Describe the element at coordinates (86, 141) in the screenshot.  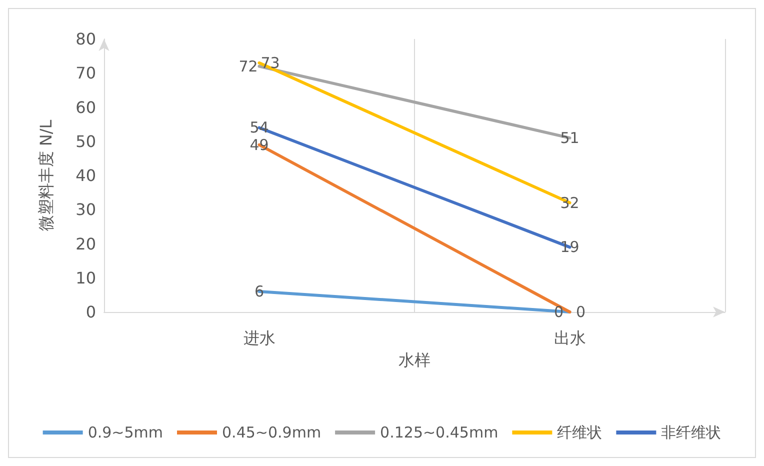
I see `y-tick-label: 50` at that location.